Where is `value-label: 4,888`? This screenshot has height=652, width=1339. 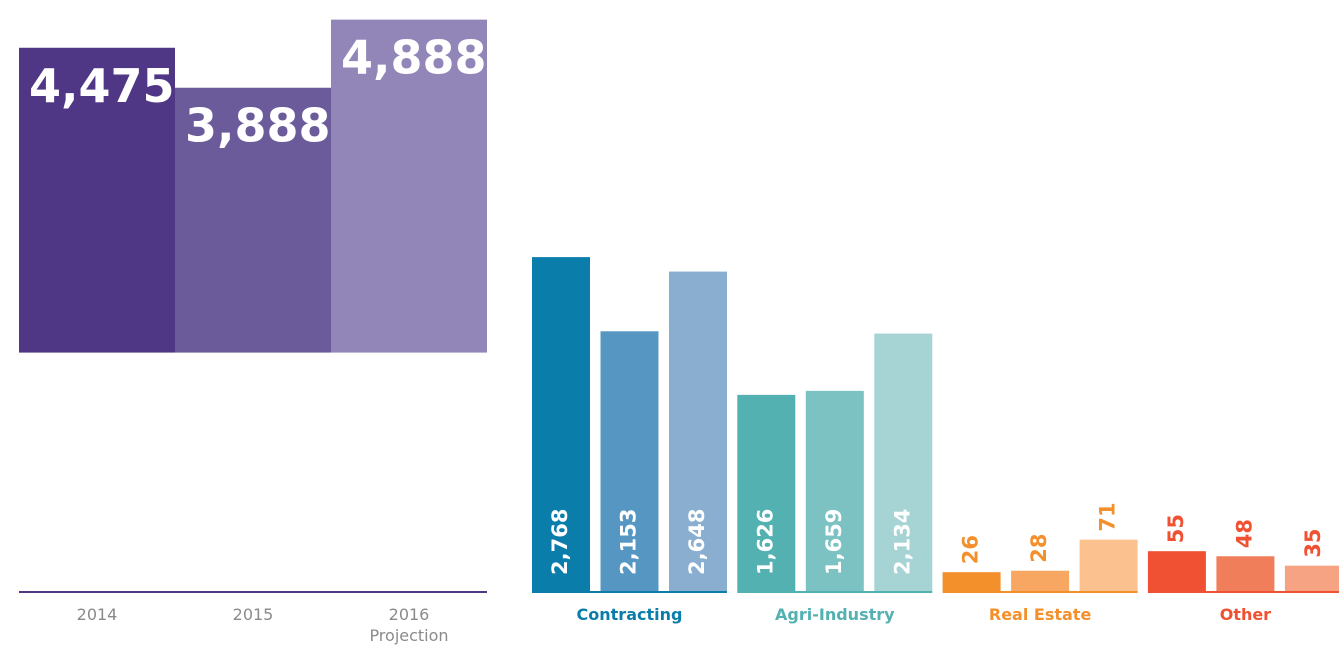 value-label: 4,888 is located at coordinates (414, 58).